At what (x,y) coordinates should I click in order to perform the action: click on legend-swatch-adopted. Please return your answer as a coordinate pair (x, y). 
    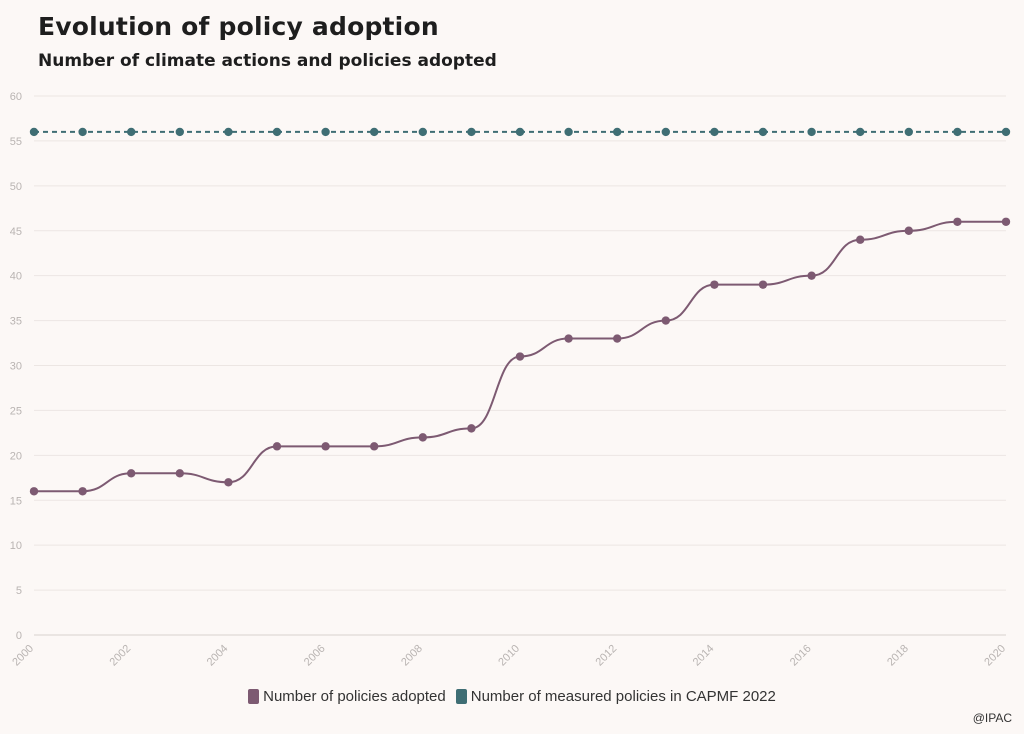
    Looking at the image, I should click on (254, 696).